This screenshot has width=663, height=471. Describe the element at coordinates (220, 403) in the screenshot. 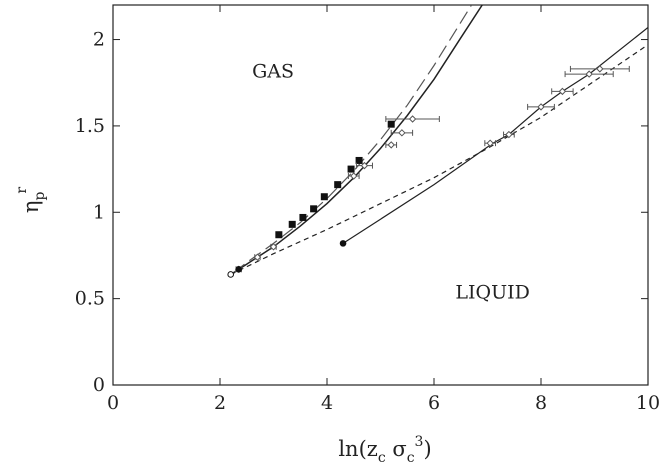

I see `x-tick-label: 2` at that location.